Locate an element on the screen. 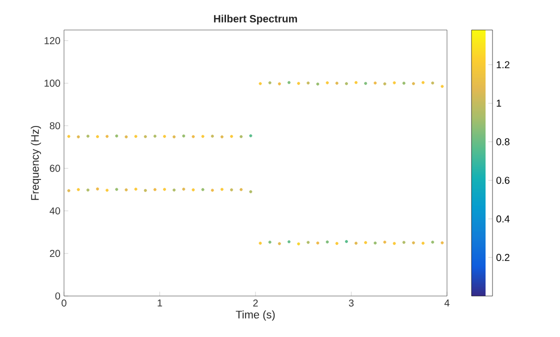  y-tick-label: 120 is located at coordinates (52, 40).